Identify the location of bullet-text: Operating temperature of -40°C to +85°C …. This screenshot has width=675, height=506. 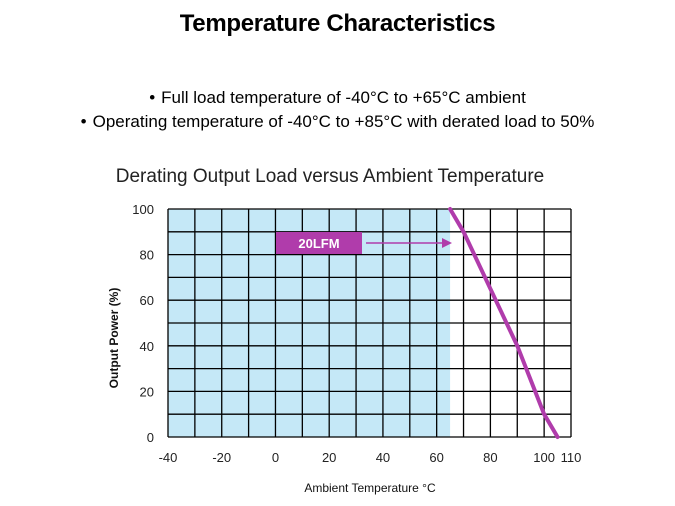
(343, 121).